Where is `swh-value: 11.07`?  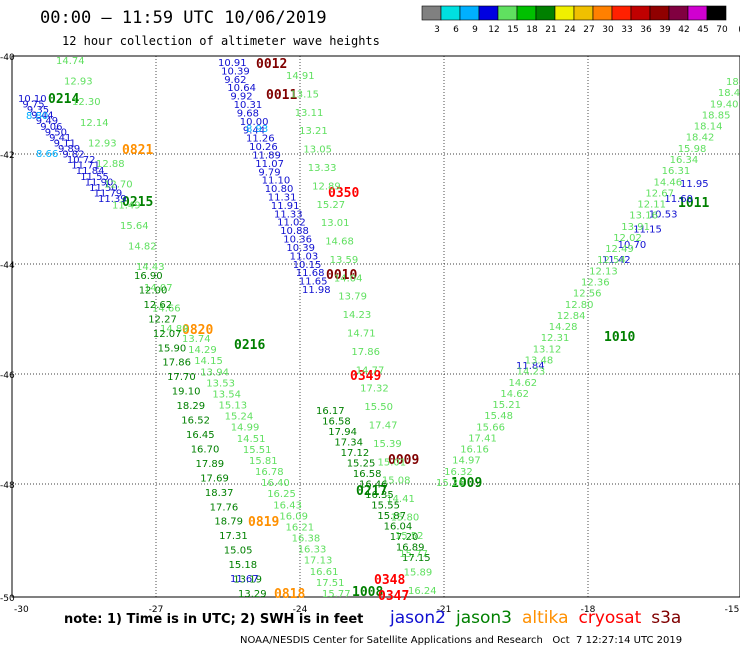 swh-value: 11.07 is located at coordinates (269, 164).